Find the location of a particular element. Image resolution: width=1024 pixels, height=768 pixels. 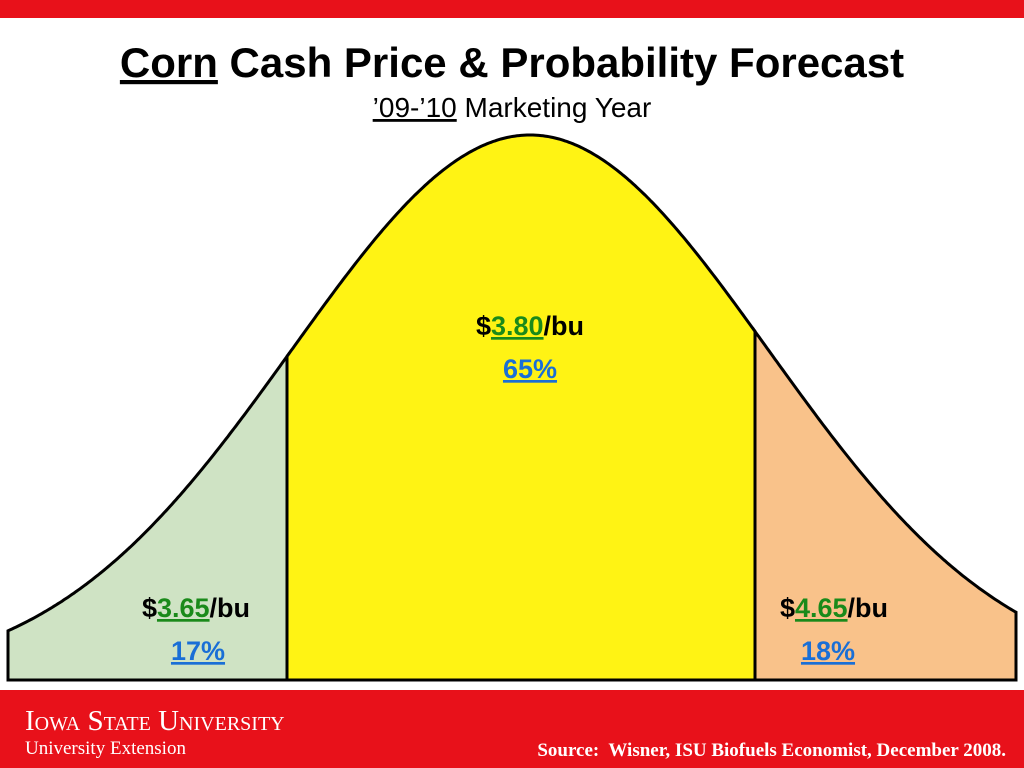

title-rest: Cash Price & Probability Forecast is located at coordinates (561, 62).